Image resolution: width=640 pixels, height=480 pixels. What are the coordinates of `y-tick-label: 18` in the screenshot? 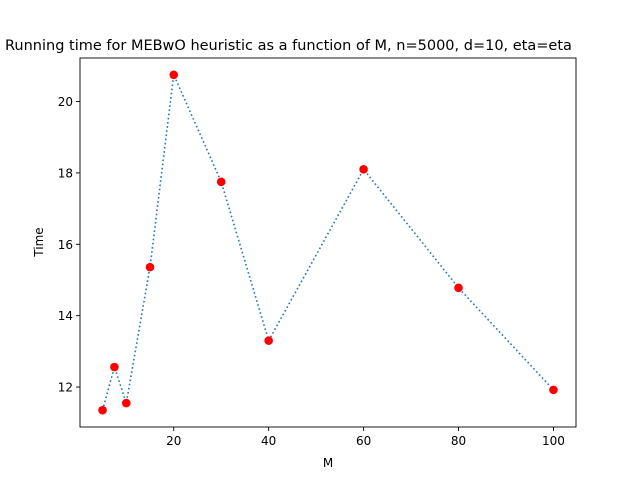 It's located at (65, 173).